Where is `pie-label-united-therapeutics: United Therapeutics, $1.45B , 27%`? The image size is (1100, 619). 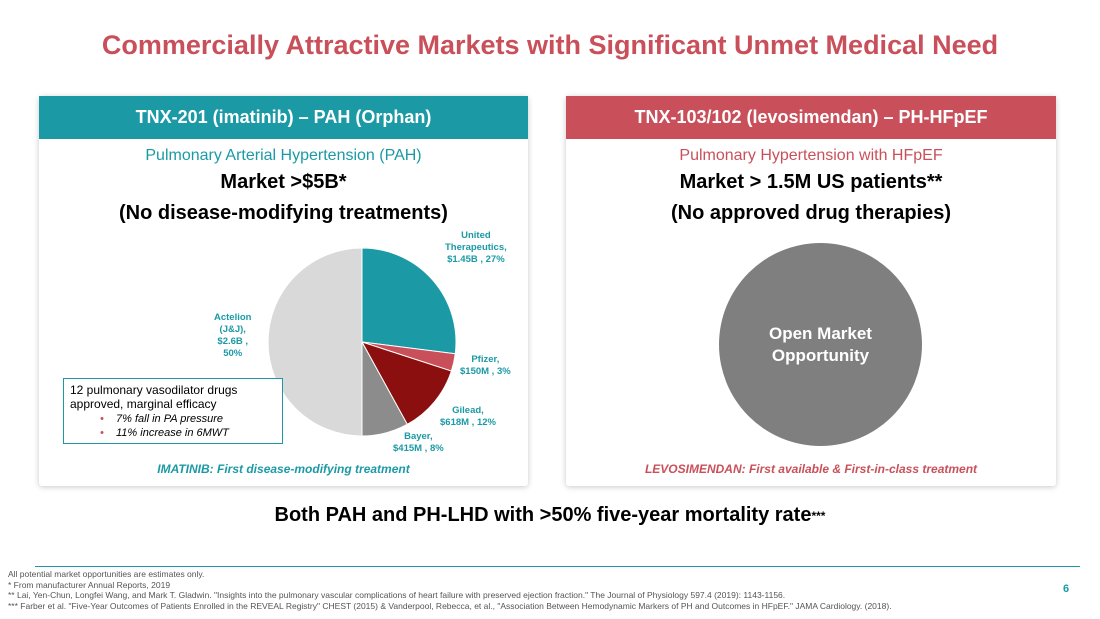 pie-label-united-therapeutics: United Therapeutics, $1.45B , 27% is located at coordinates (476, 247).